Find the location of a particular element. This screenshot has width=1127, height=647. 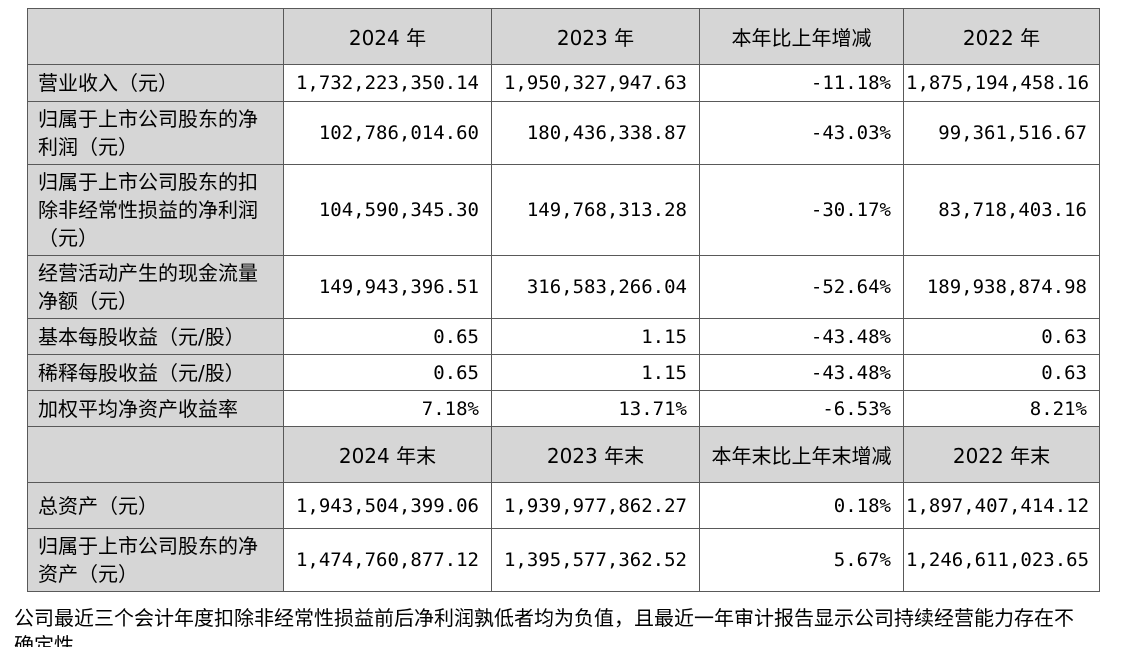

row-label: 基本每股收益（元/股） is located at coordinates (155, 336).